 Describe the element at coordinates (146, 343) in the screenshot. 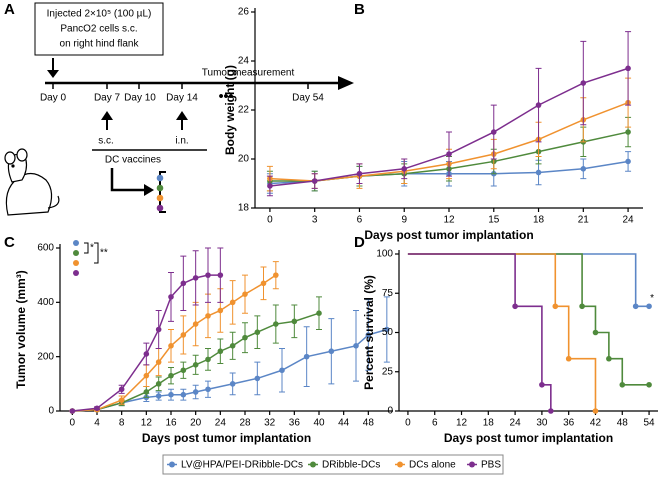

I see `line` at that location.